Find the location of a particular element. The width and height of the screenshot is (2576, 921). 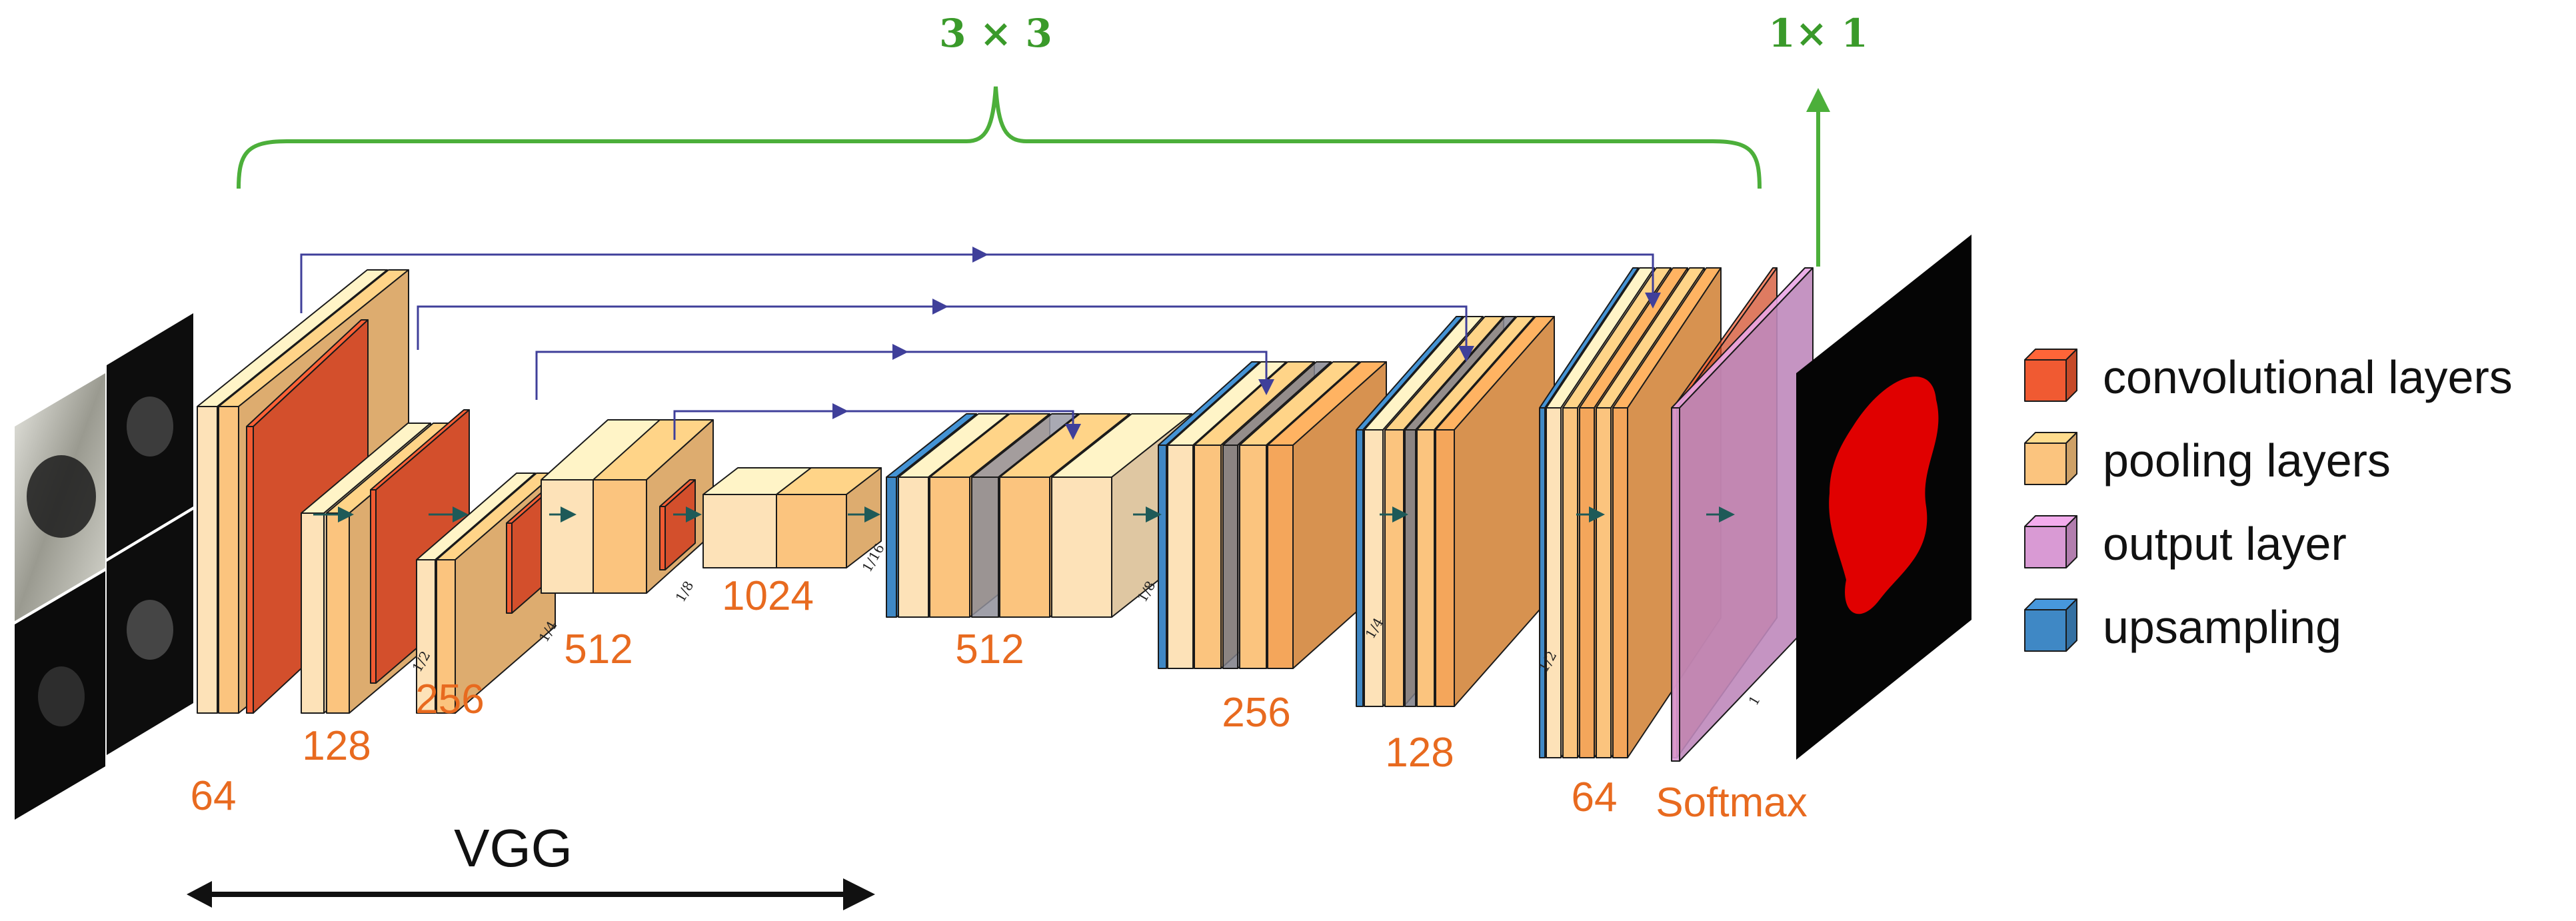

decoder-512-slab-c-front is located at coordinates (1024, 547).